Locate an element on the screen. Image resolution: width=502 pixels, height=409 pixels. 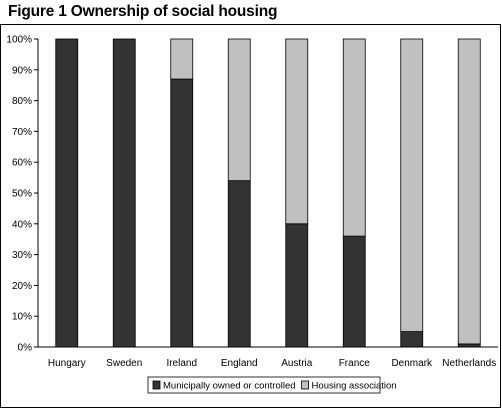
legend-label: Municipally owned or controlled is located at coordinates (229, 386).